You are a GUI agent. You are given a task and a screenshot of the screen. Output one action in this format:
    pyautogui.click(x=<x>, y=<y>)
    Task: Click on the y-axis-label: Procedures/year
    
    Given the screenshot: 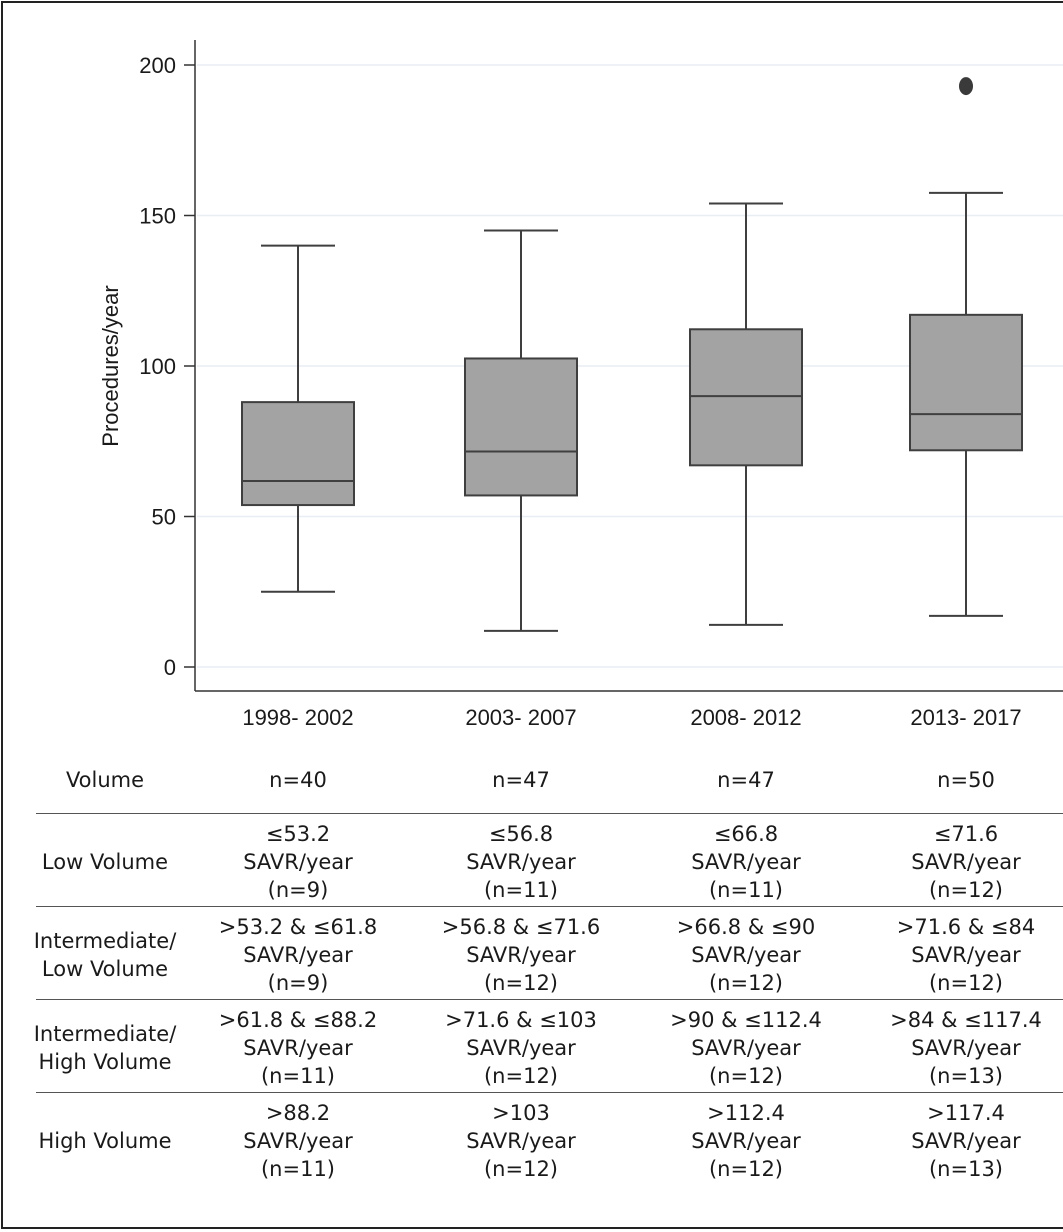 What is the action you would take?
    pyautogui.click(x=110, y=365)
    